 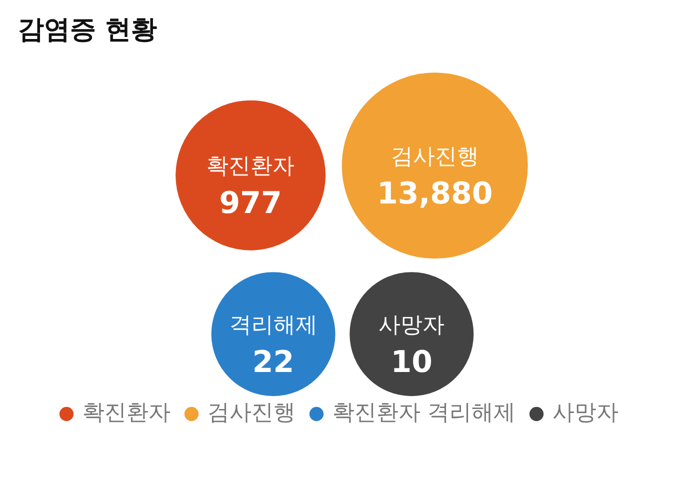 I want to click on data-label: 977, so click(x=250, y=204).